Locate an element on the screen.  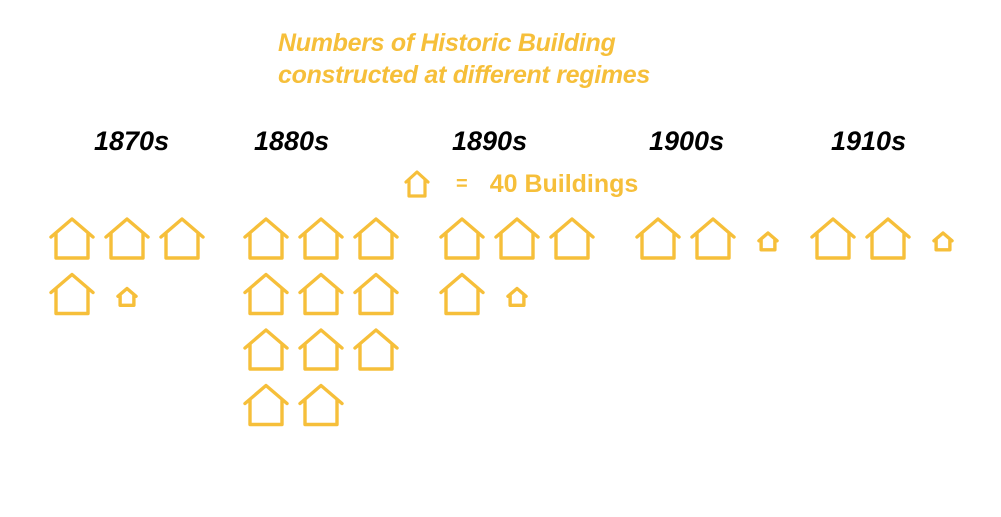
partial-house-icon-1900s is located at coordinates (768, 241).